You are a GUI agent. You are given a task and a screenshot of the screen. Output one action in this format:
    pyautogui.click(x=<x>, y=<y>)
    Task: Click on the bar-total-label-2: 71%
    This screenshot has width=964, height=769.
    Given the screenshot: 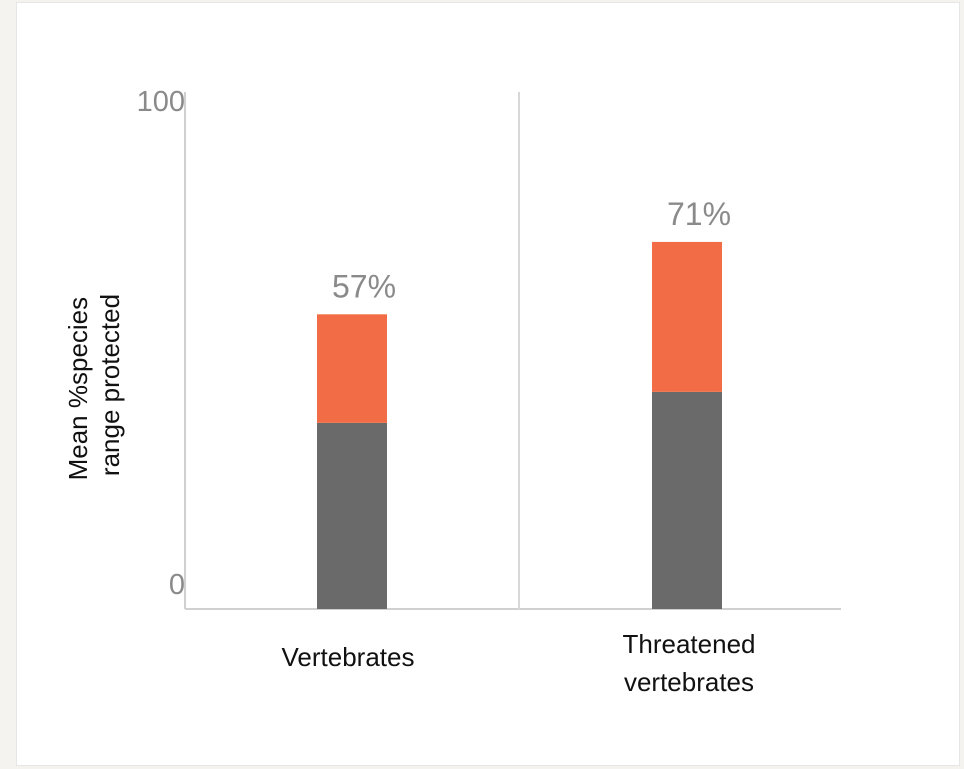 What is the action you would take?
    pyautogui.click(x=699, y=214)
    